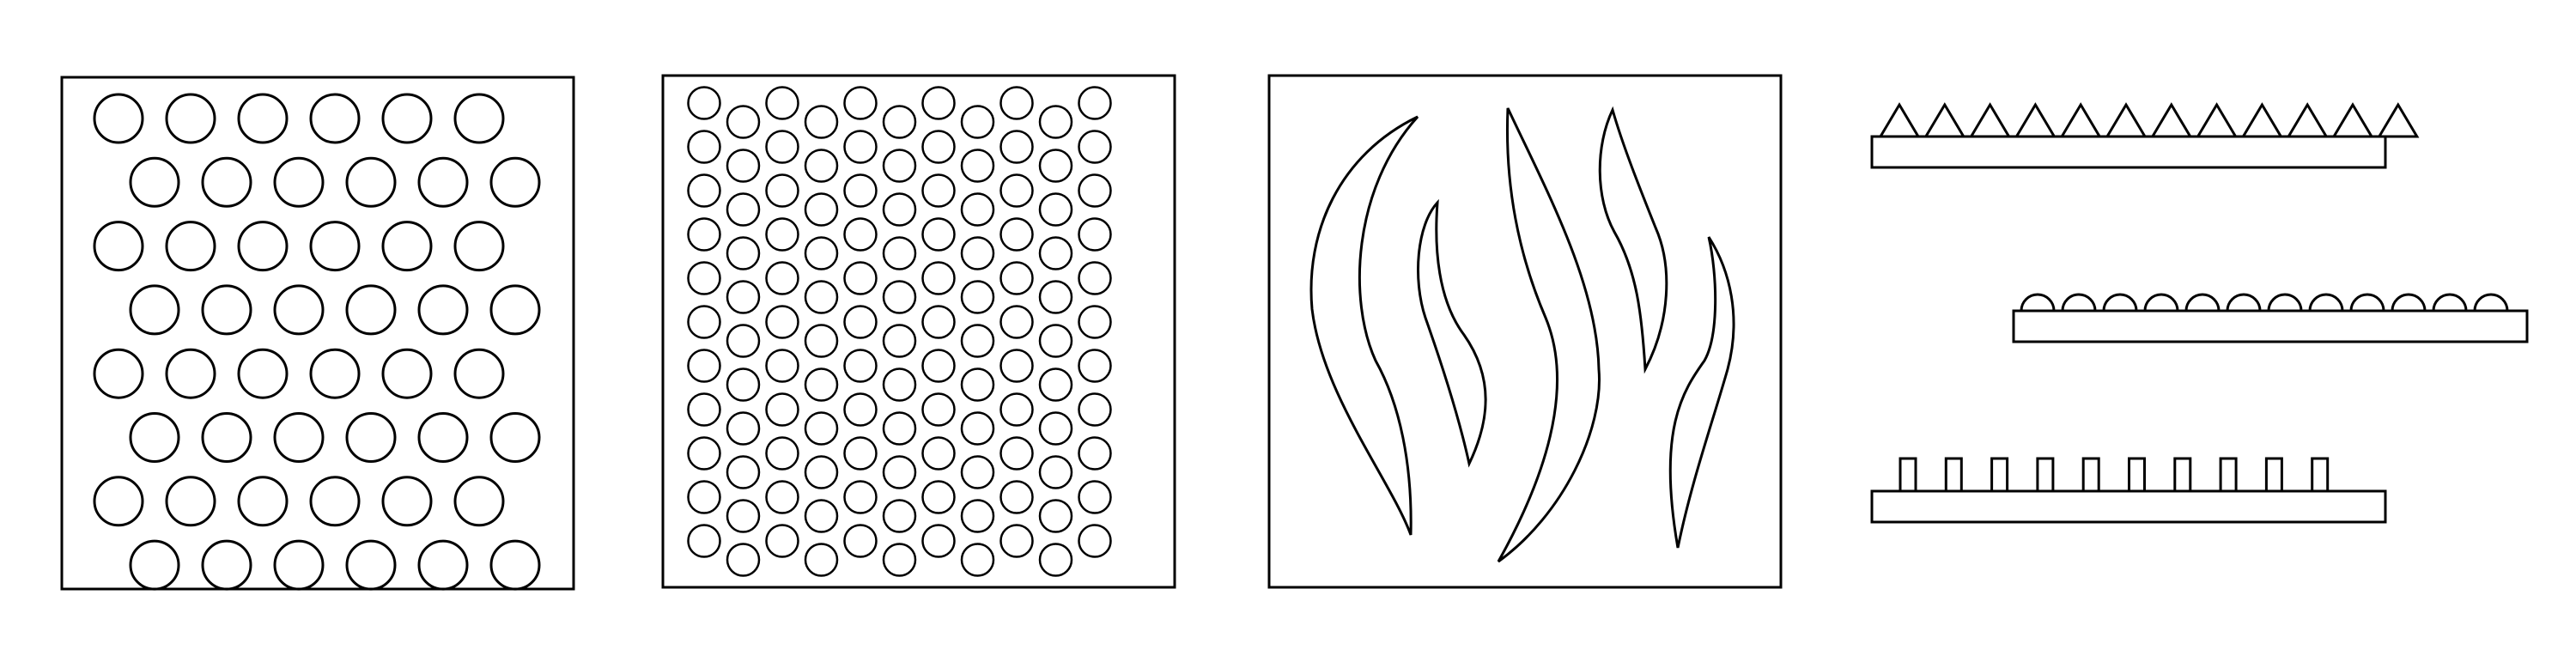  I want to click on feature-group, so click(2265, 303).